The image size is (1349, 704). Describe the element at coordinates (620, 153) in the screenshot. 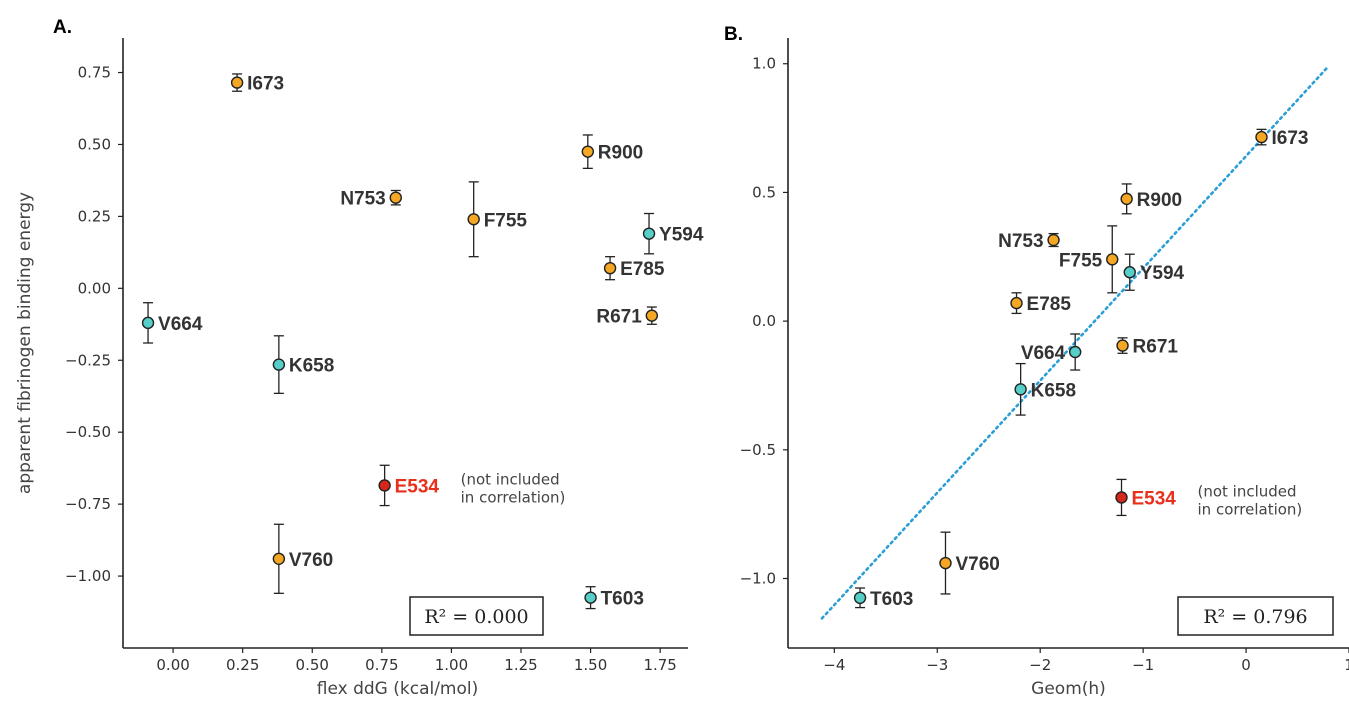

I see `point-label: R900` at that location.